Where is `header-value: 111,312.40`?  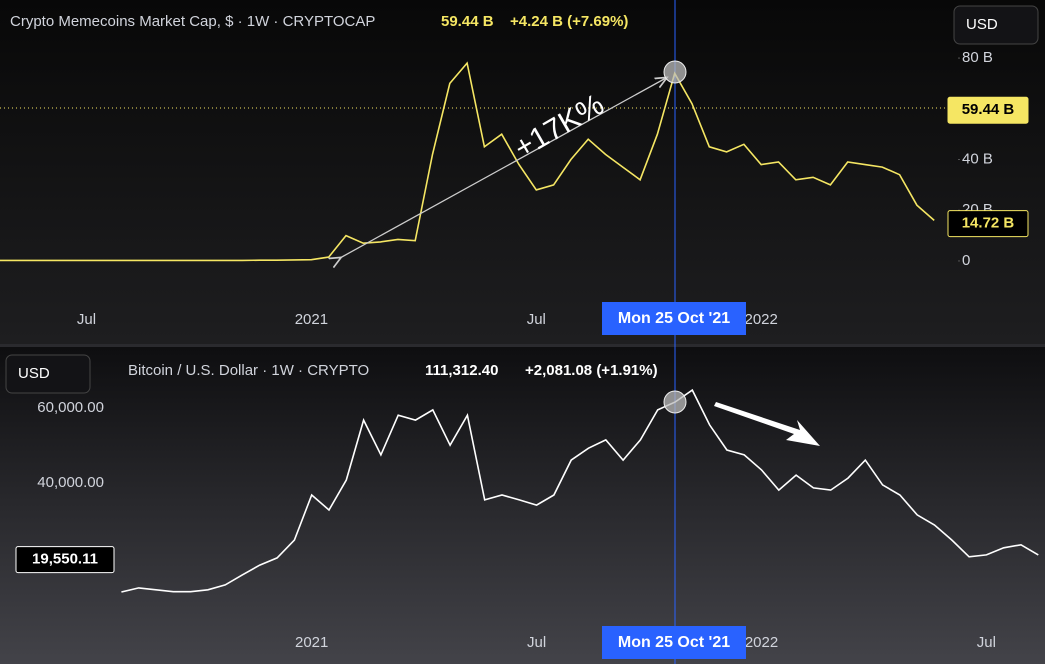
header-value: 111,312.40 is located at coordinates (461, 370).